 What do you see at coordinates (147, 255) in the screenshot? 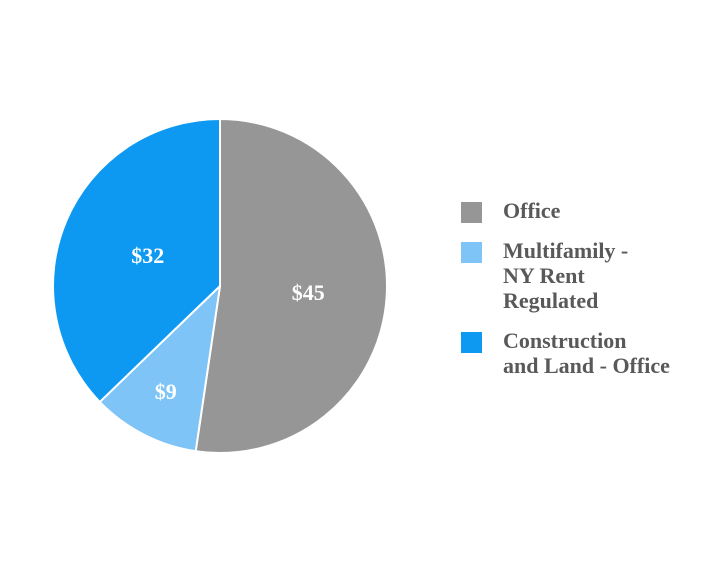
I see `pie-slice-value-label: $32` at bounding box center [147, 255].